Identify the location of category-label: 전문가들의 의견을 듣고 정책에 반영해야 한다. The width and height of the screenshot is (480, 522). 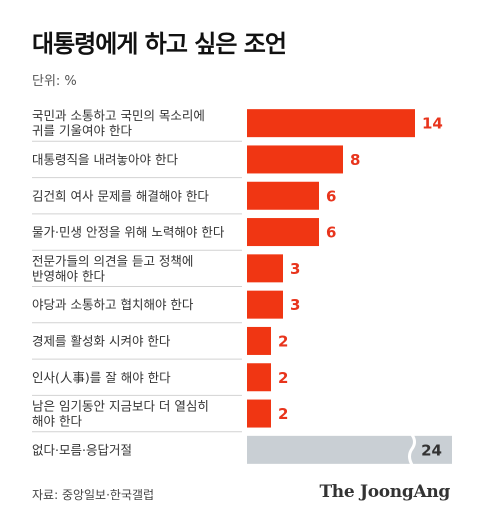
(112, 268).